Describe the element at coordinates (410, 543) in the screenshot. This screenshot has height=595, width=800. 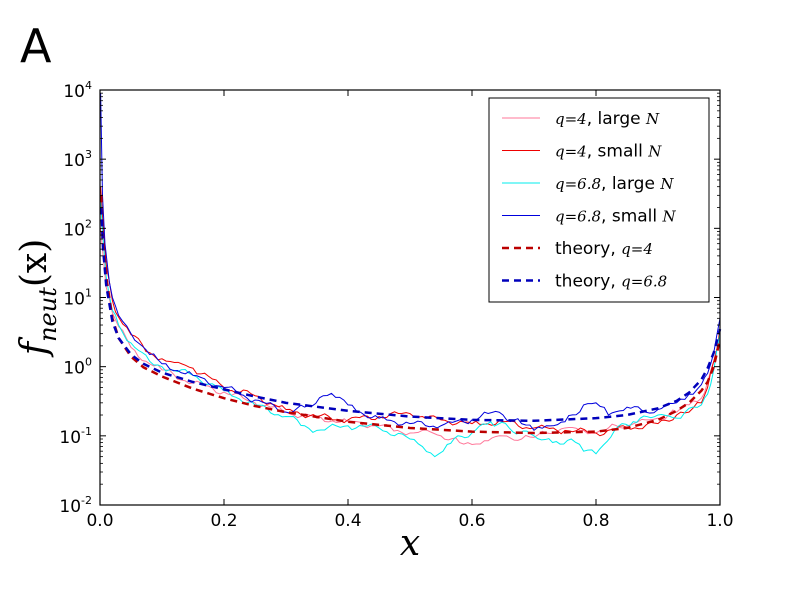
I see `x-axis-label: x` at that location.